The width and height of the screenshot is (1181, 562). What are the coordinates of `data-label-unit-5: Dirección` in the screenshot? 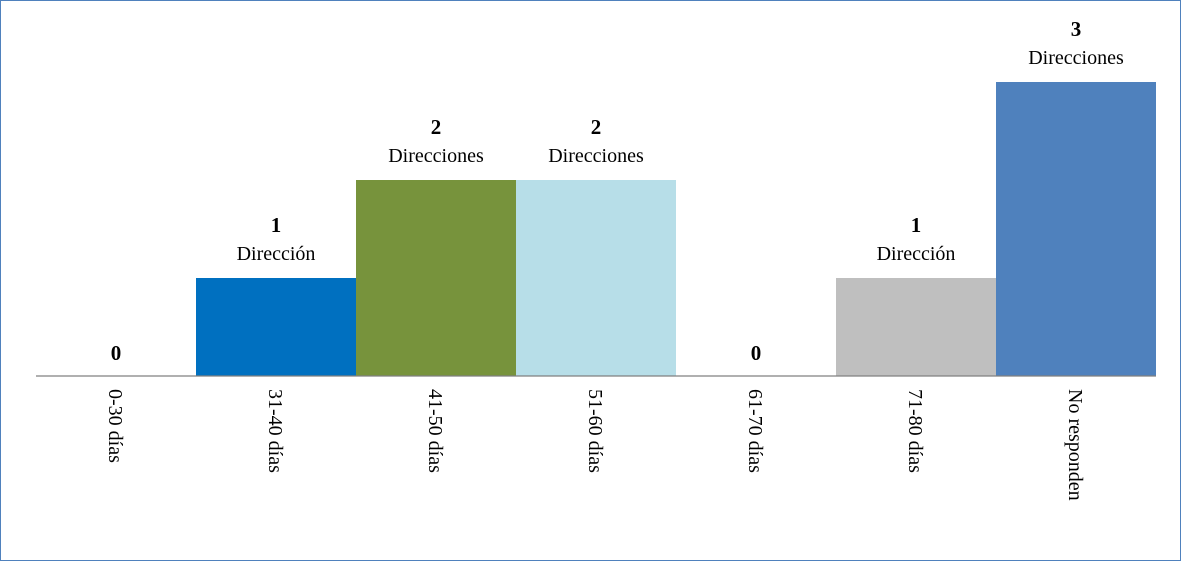 It's located at (916, 254).